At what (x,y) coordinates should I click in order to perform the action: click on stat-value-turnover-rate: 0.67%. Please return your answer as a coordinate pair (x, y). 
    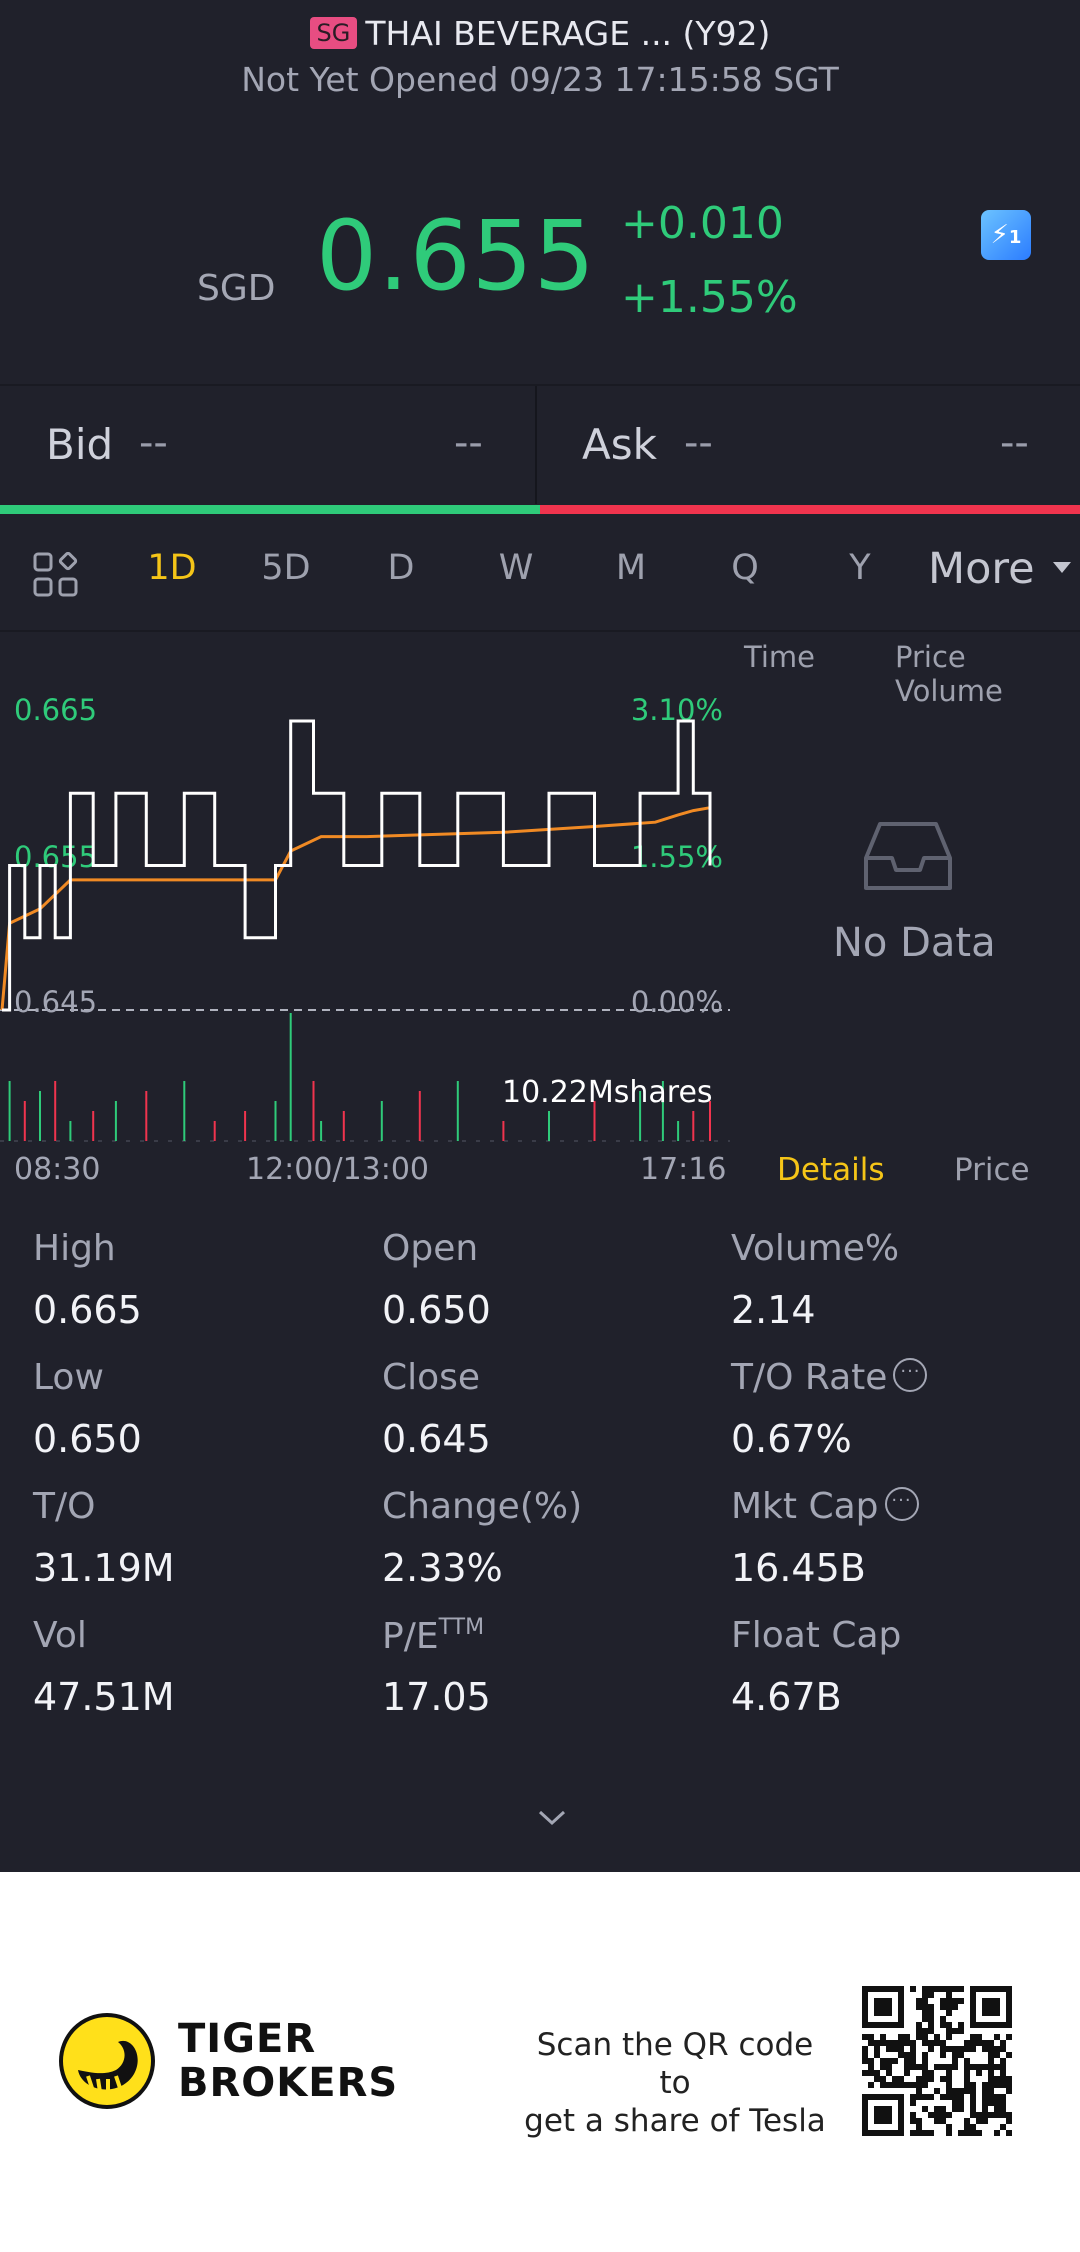
    Looking at the image, I should click on (791, 1439).